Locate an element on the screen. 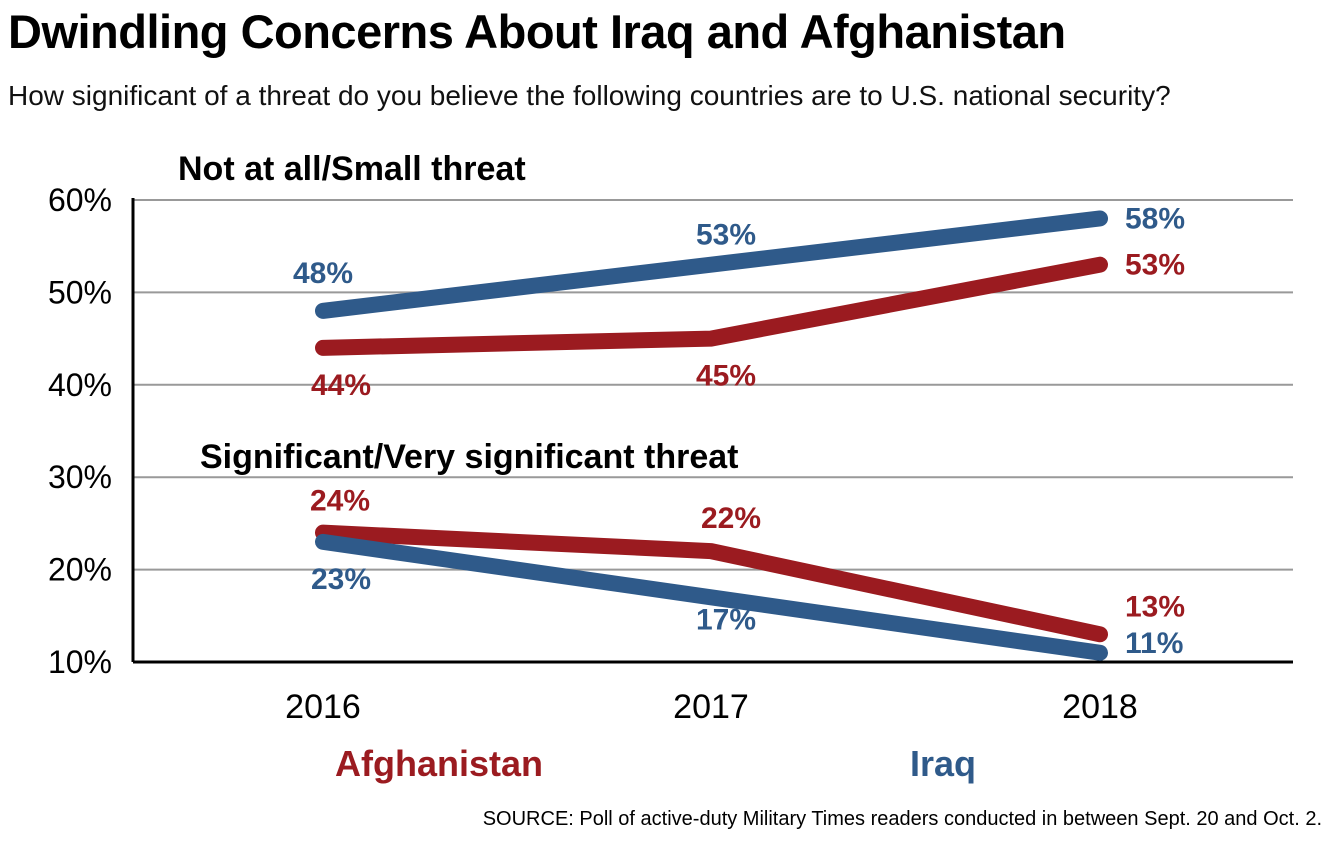 The height and width of the screenshot is (845, 1326). y-tick-label: 40% is located at coordinates (80, 385).